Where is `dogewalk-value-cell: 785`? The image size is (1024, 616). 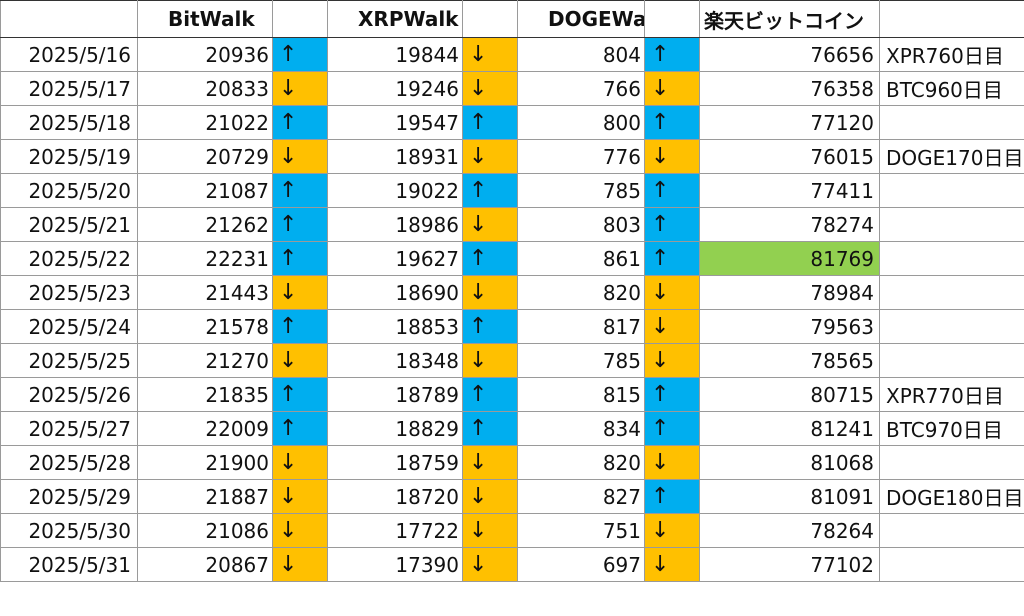 dogewalk-value-cell: 785 is located at coordinates (581, 360).